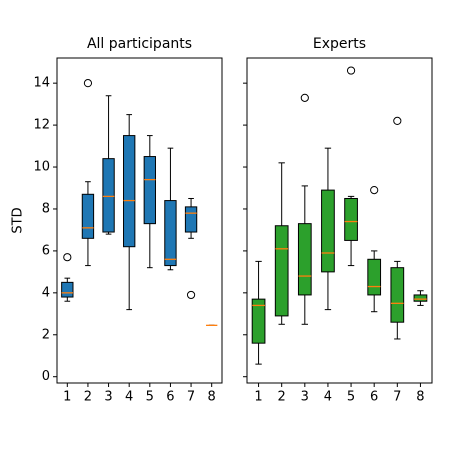 The image size is (474, 474). What do you see at coordinates (41, 167) in the screenshot?
I see `y-tick-label: 10` at bounding box center [41, 167].